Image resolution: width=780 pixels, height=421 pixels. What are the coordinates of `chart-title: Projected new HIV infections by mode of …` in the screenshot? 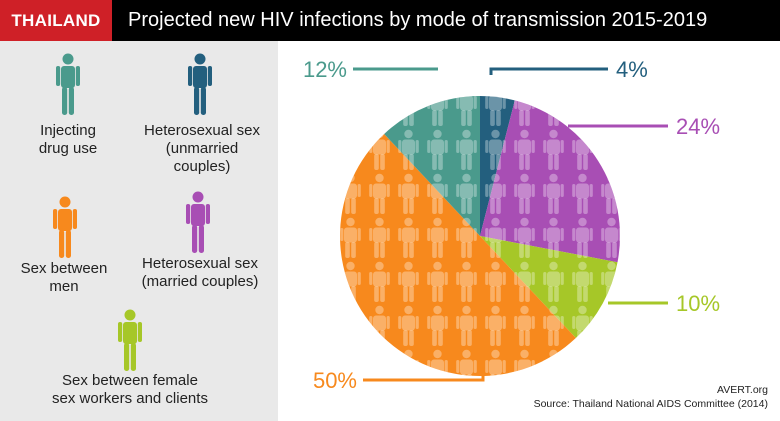 It's located at (418, 20).